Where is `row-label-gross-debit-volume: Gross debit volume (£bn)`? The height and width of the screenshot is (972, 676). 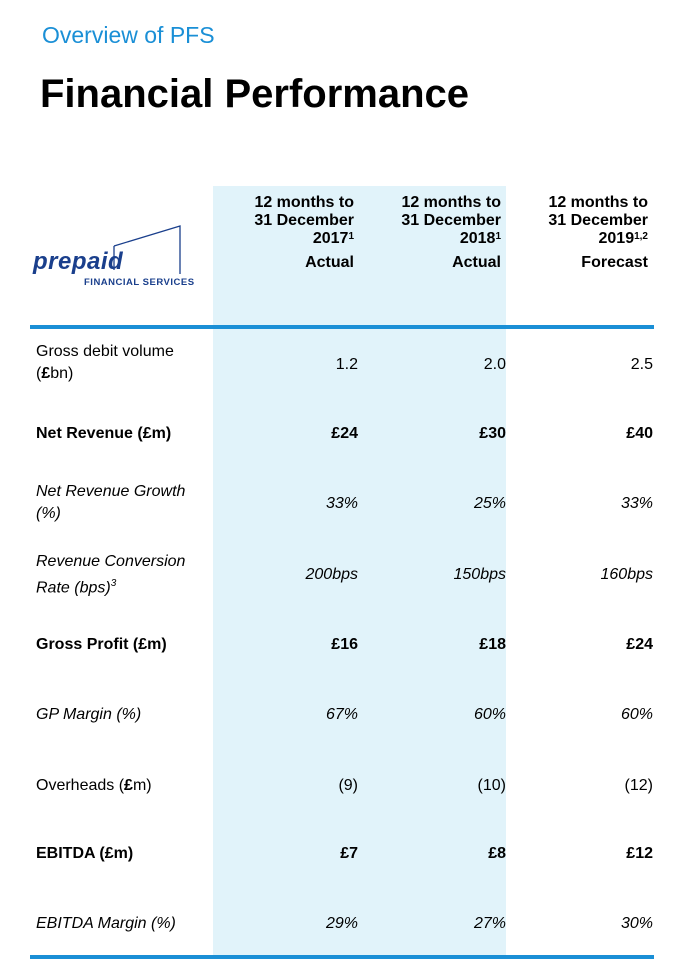 row-label-gross-debit-volume: Gross debit volume (£bn) is located at coordinates (105, 362).